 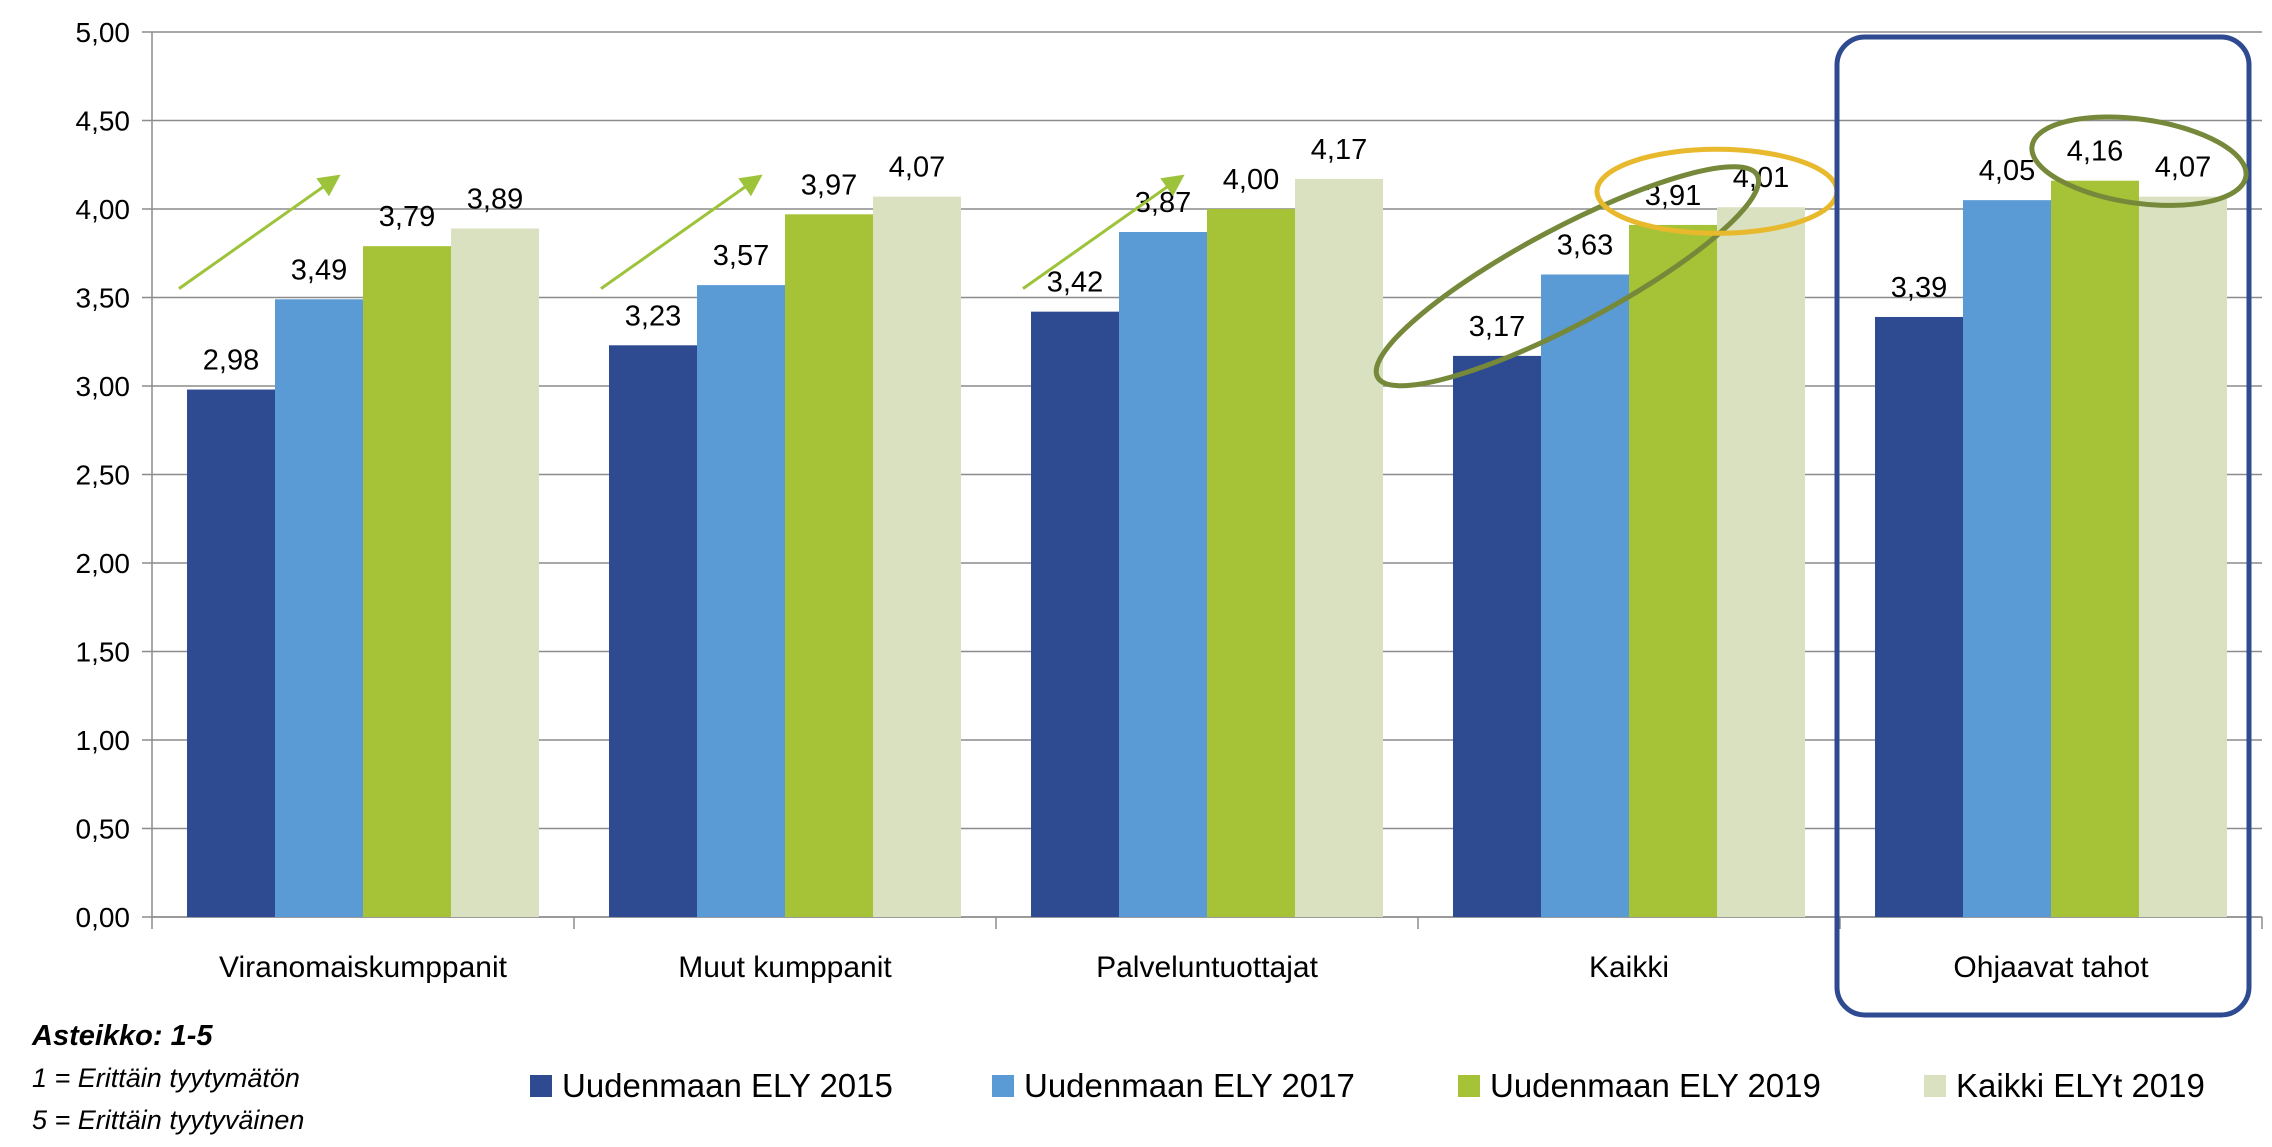 I want to click on legend-label: Uudenmaan ELY 2015, so click(x=727, y=1085).